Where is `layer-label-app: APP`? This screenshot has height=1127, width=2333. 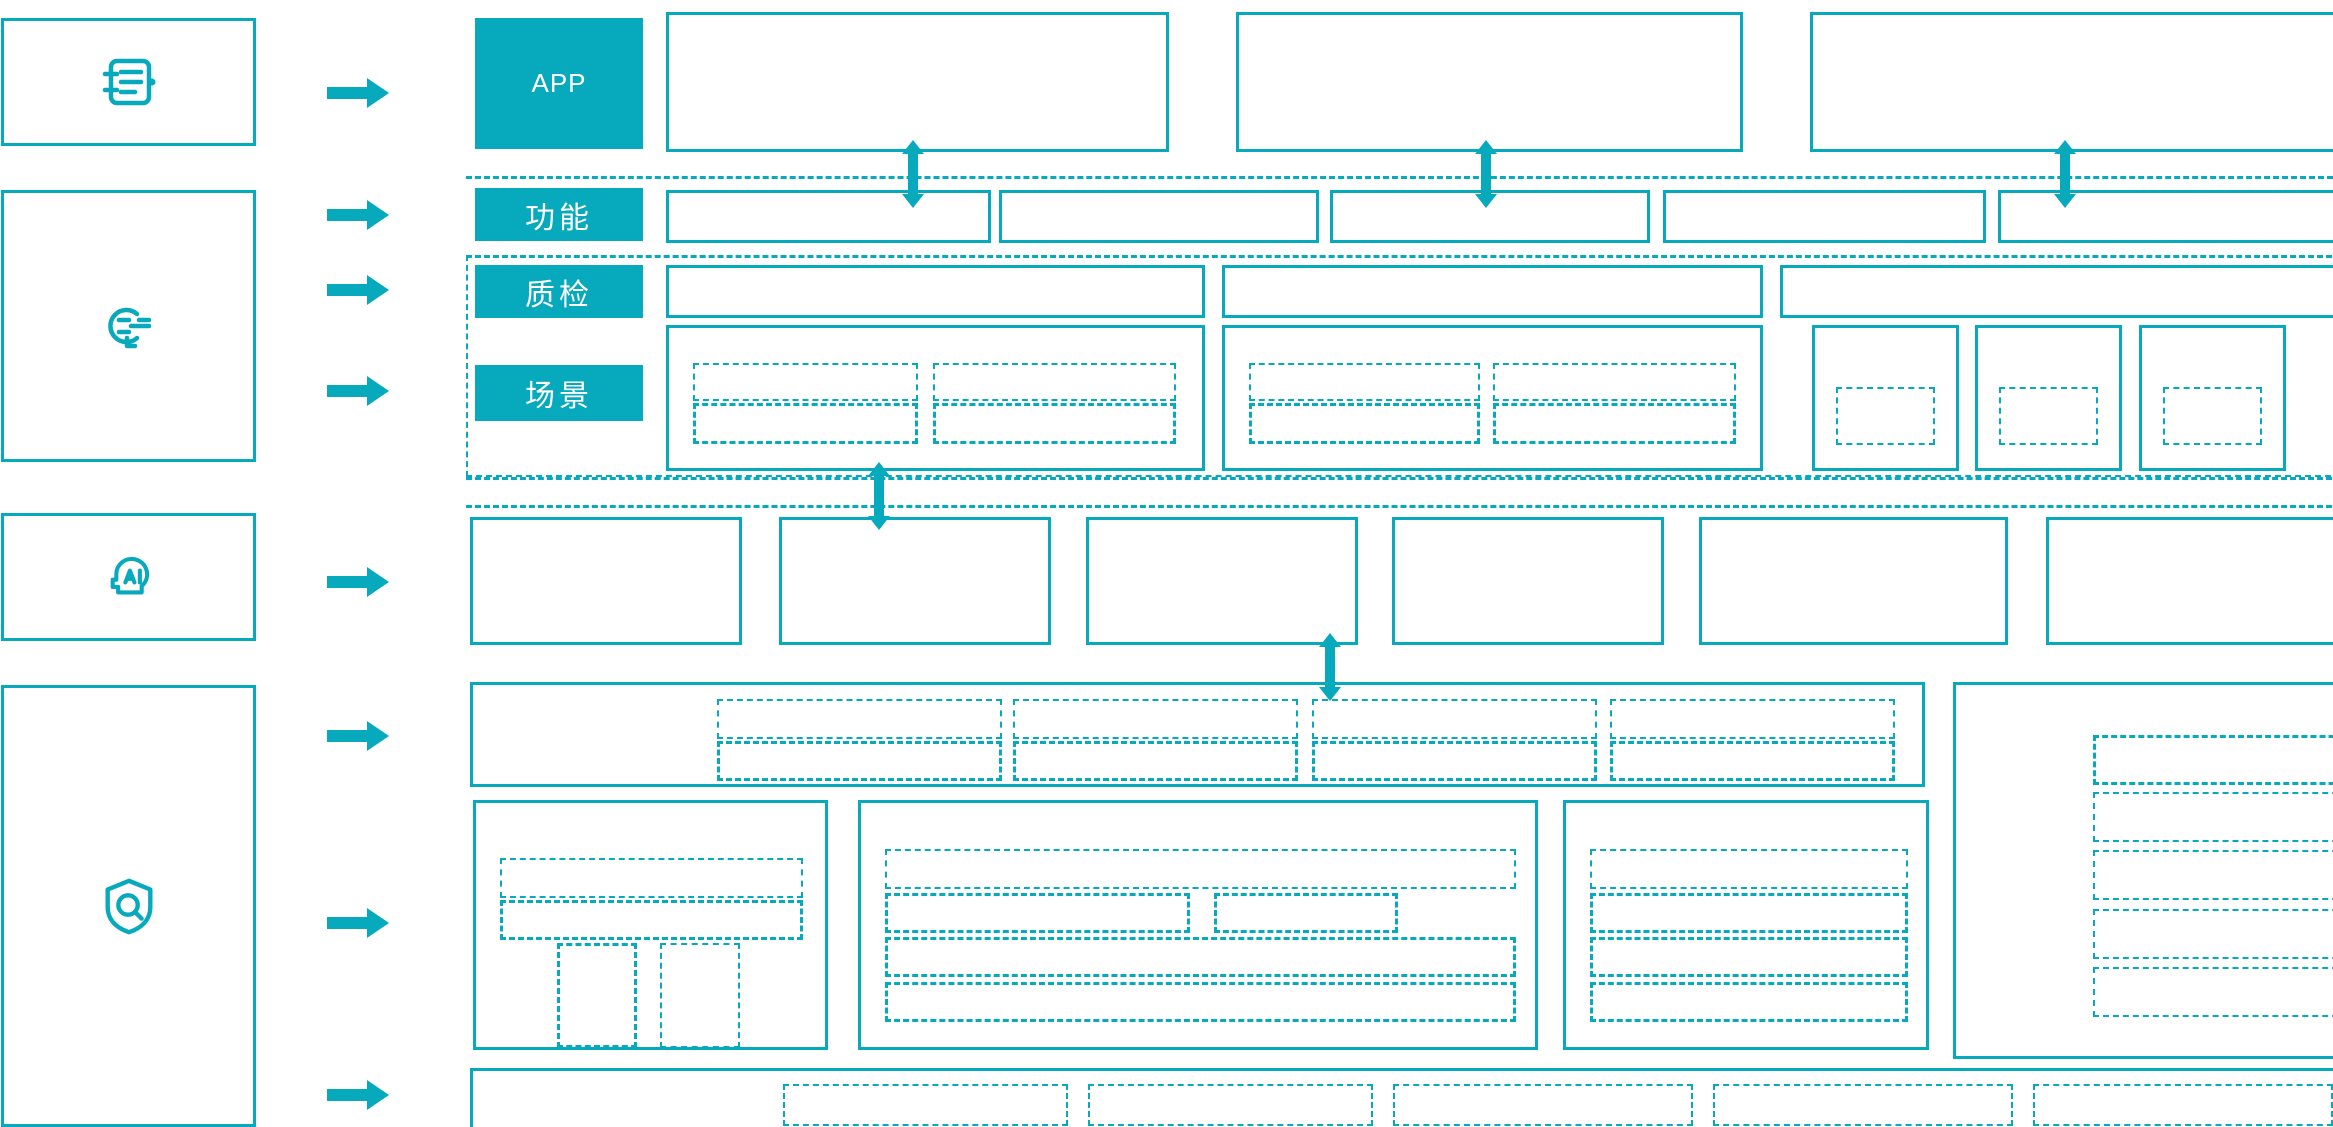
layer-label-app: APP is located at coordinates (559, 83).